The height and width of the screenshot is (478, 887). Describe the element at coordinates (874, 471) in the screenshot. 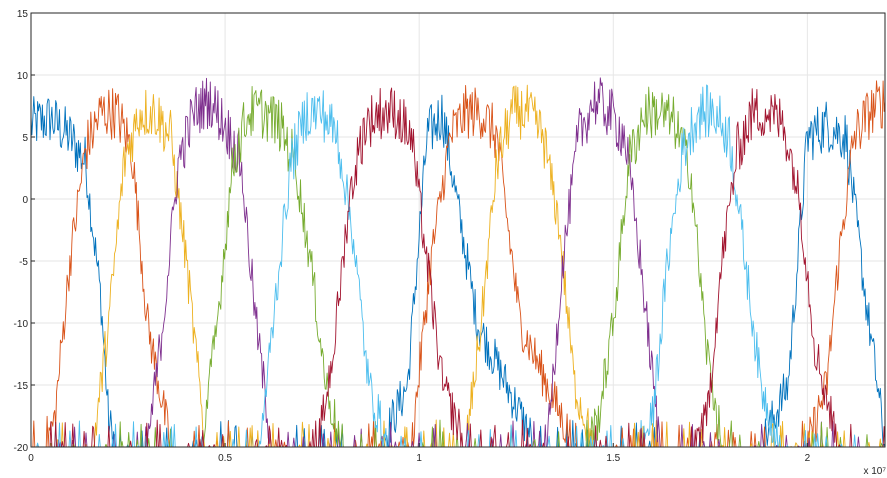

I see `x-exponent-label: x 10⁷` at that location.